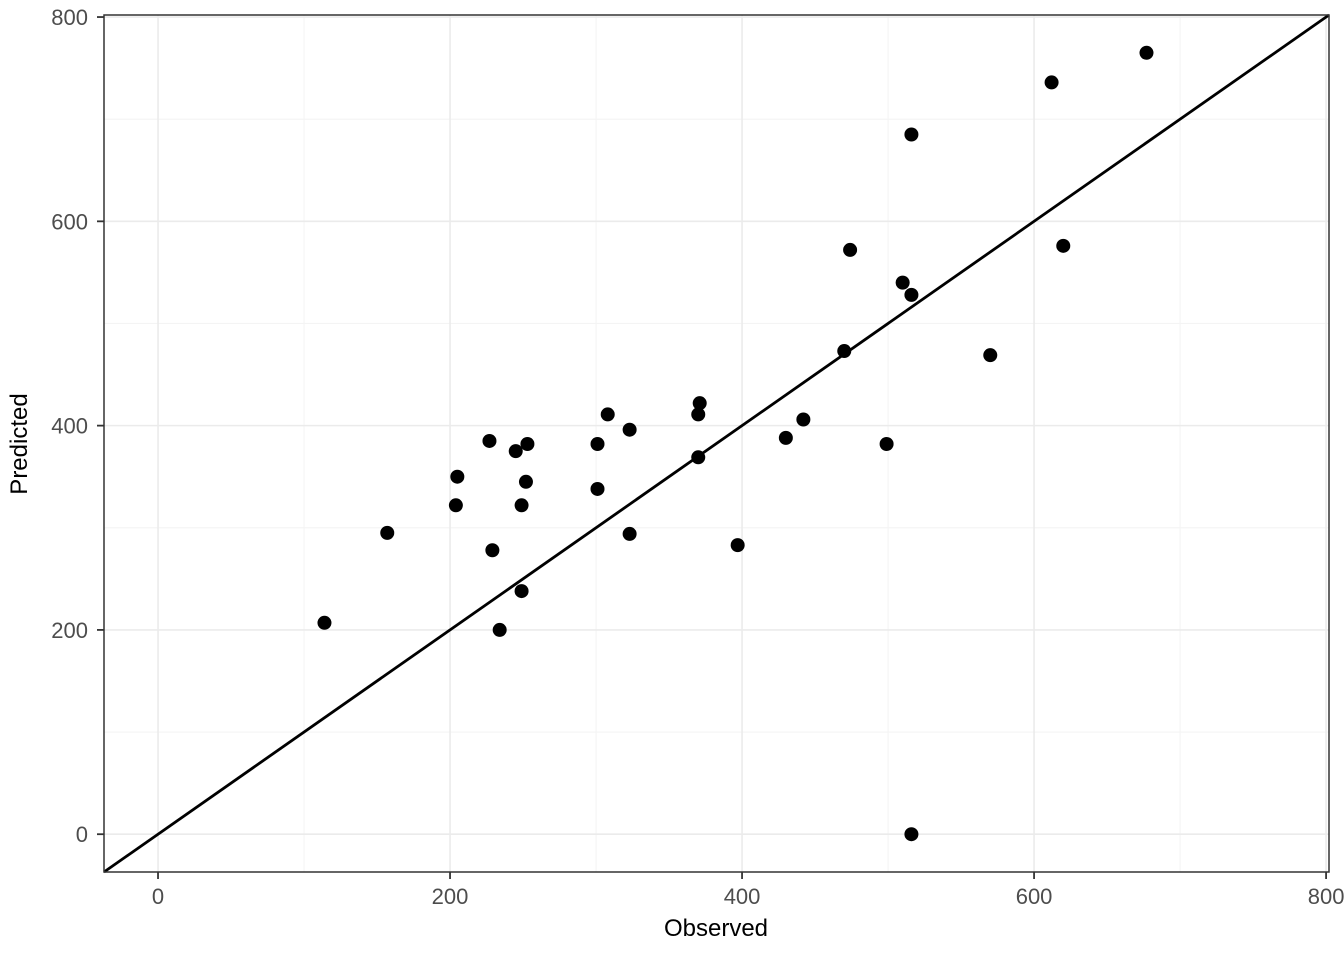  I want to click on y-tick-label: 400, so click(69, 426).